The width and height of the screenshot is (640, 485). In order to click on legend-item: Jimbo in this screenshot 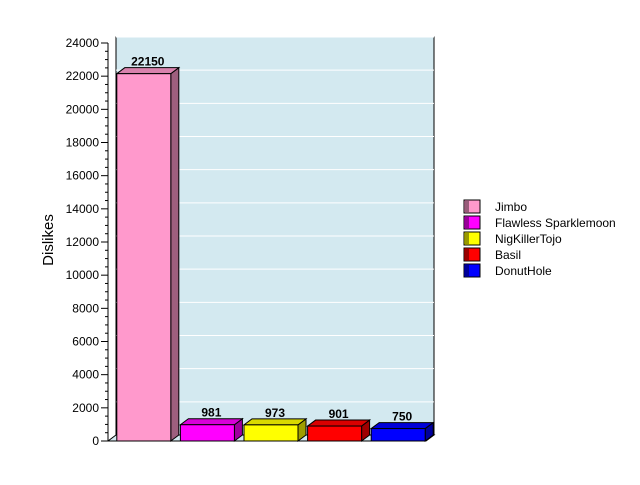, I will do `click(495, 206)`.